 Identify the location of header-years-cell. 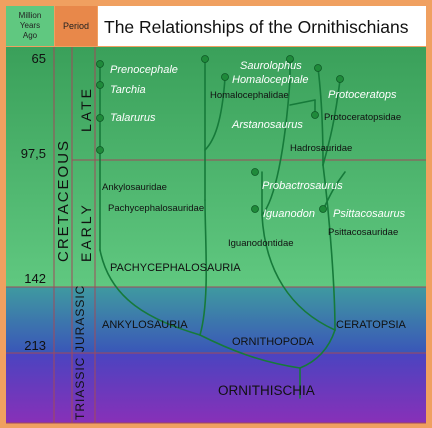
(30, 26).